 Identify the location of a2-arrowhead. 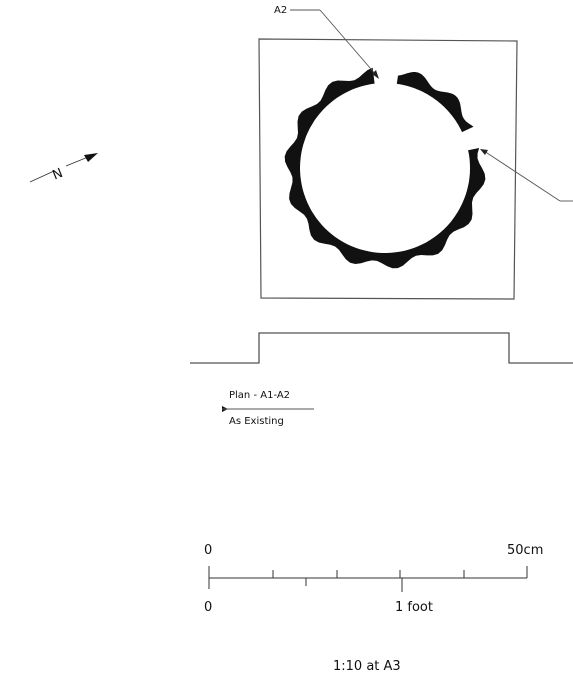
(375, 74).